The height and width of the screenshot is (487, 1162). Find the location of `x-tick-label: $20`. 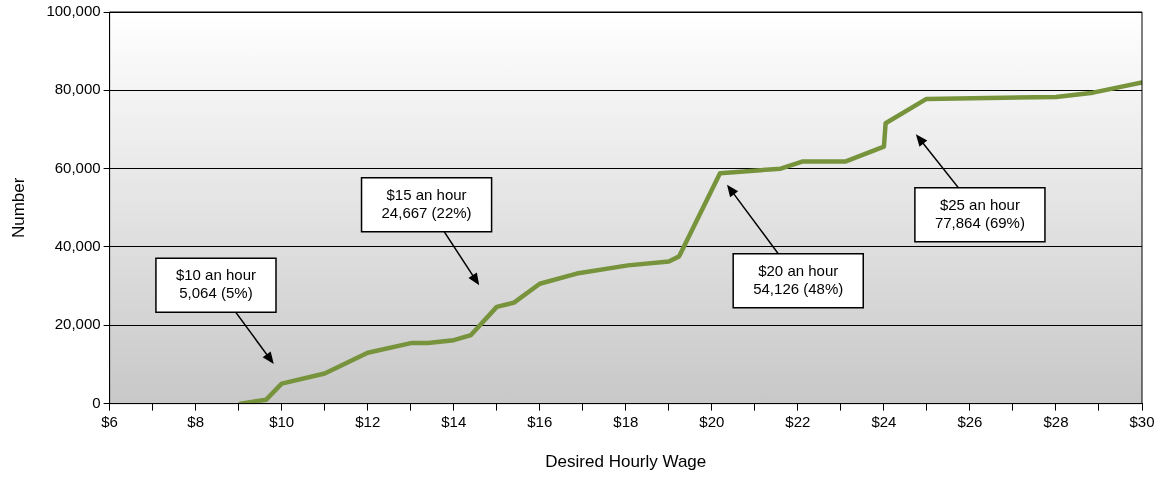

x-tick-label: $20 is located at coordinates (712, 421).